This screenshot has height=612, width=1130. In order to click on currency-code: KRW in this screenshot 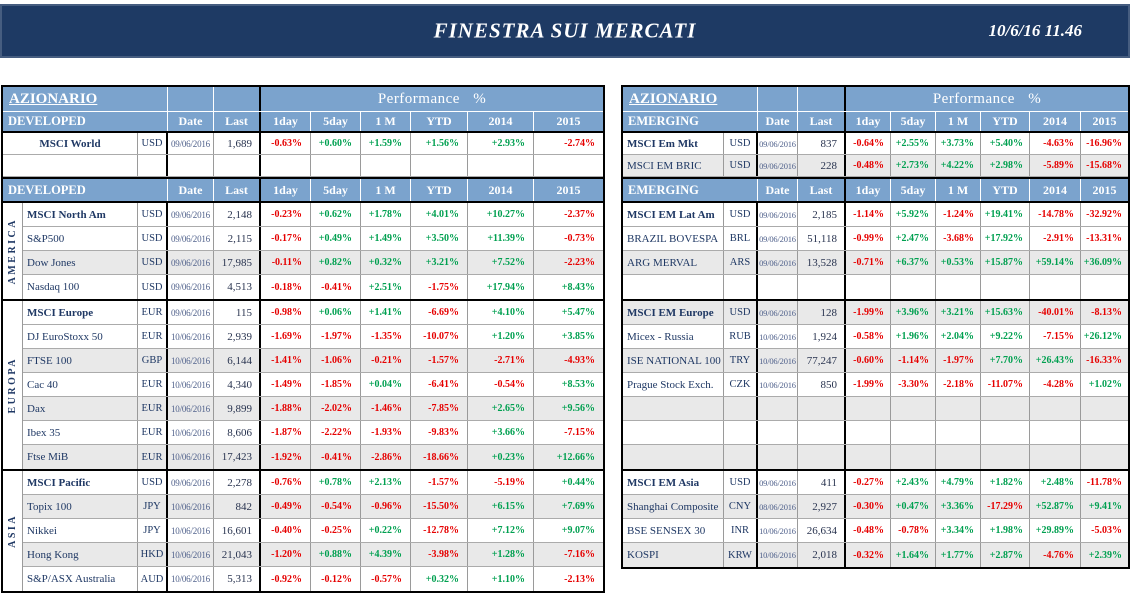, I will do `click(741, 555)`.